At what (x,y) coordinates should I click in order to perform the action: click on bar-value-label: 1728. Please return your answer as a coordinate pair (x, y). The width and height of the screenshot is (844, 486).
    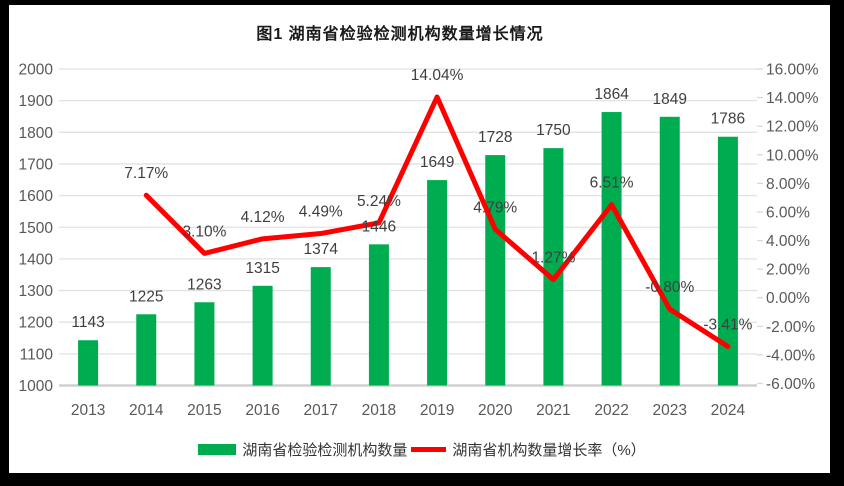
    Looking at the image, I should click on (495, 137).